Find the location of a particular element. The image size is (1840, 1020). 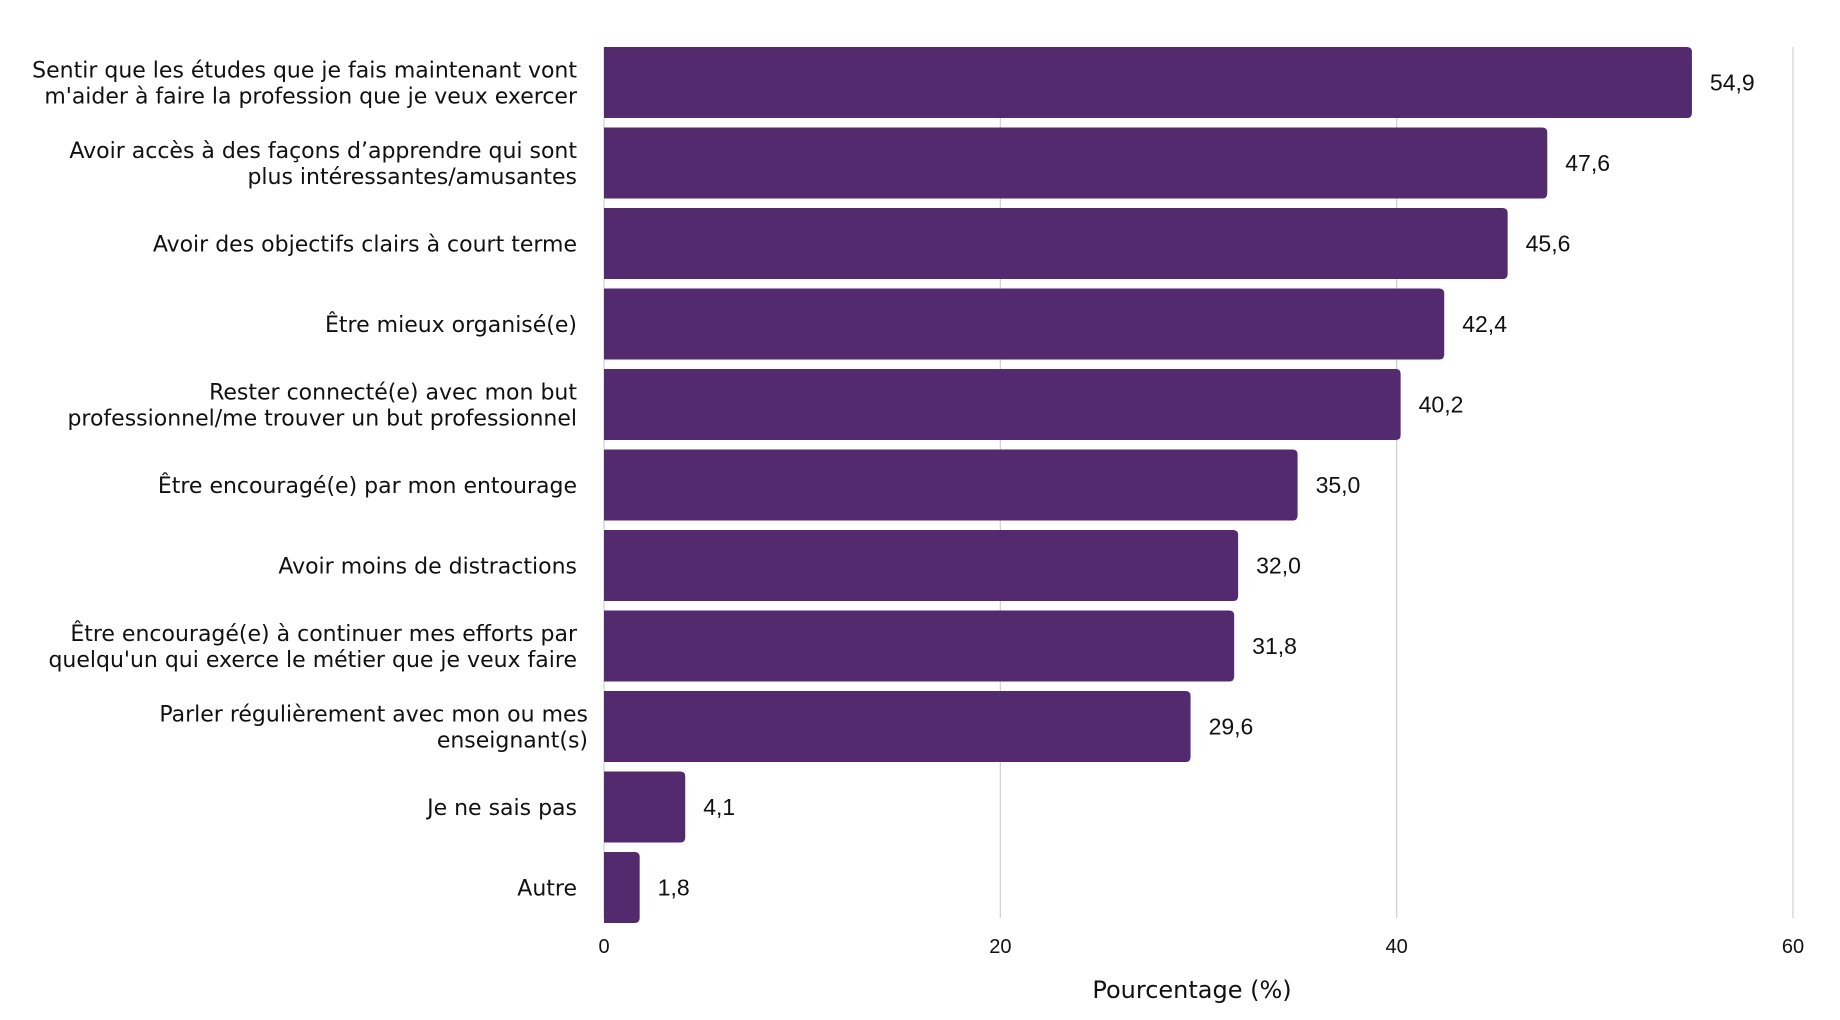

x-tick-label: 0 is located at coordinates (603, 947).